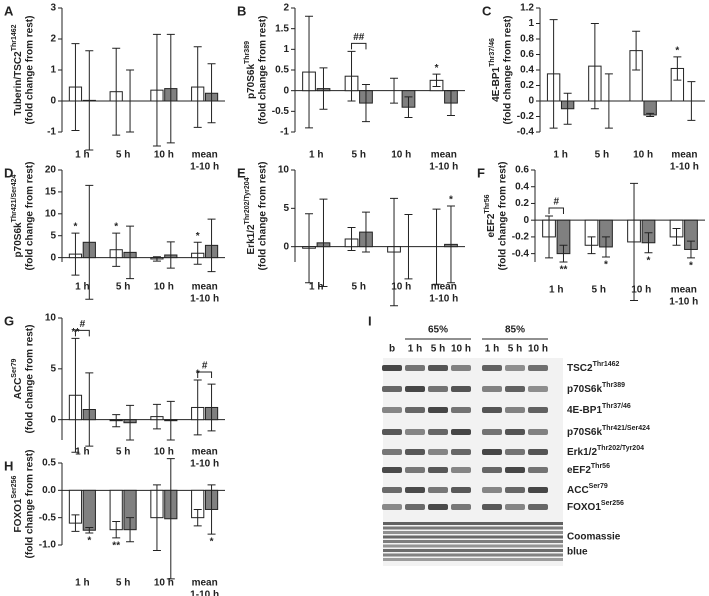 The image size is (709, 596). What do you see at coordinates (53, 39) in the screenshot?
I see `y-tick-label: 2` at bounding box center [53, 39].